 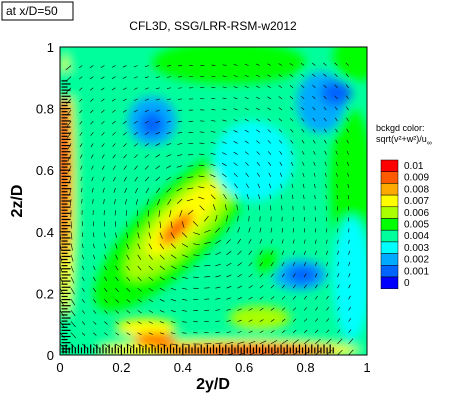 What do you see at coordinates (50, 47) in the screenshot?
I see `y-tick-label: 1` at bounding box center [50, 47].